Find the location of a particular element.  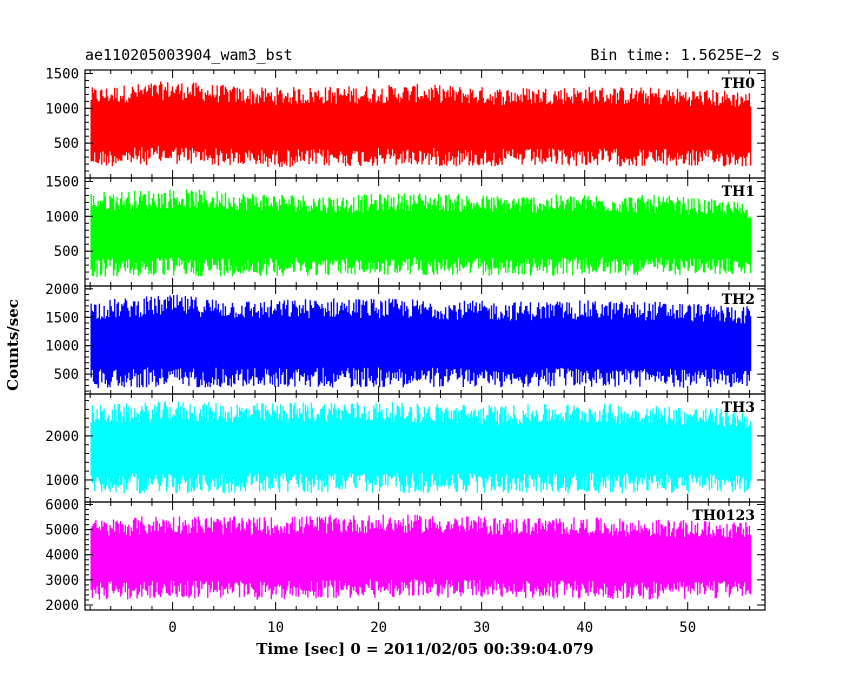

panel-frame is located at coordinates (425, 556).